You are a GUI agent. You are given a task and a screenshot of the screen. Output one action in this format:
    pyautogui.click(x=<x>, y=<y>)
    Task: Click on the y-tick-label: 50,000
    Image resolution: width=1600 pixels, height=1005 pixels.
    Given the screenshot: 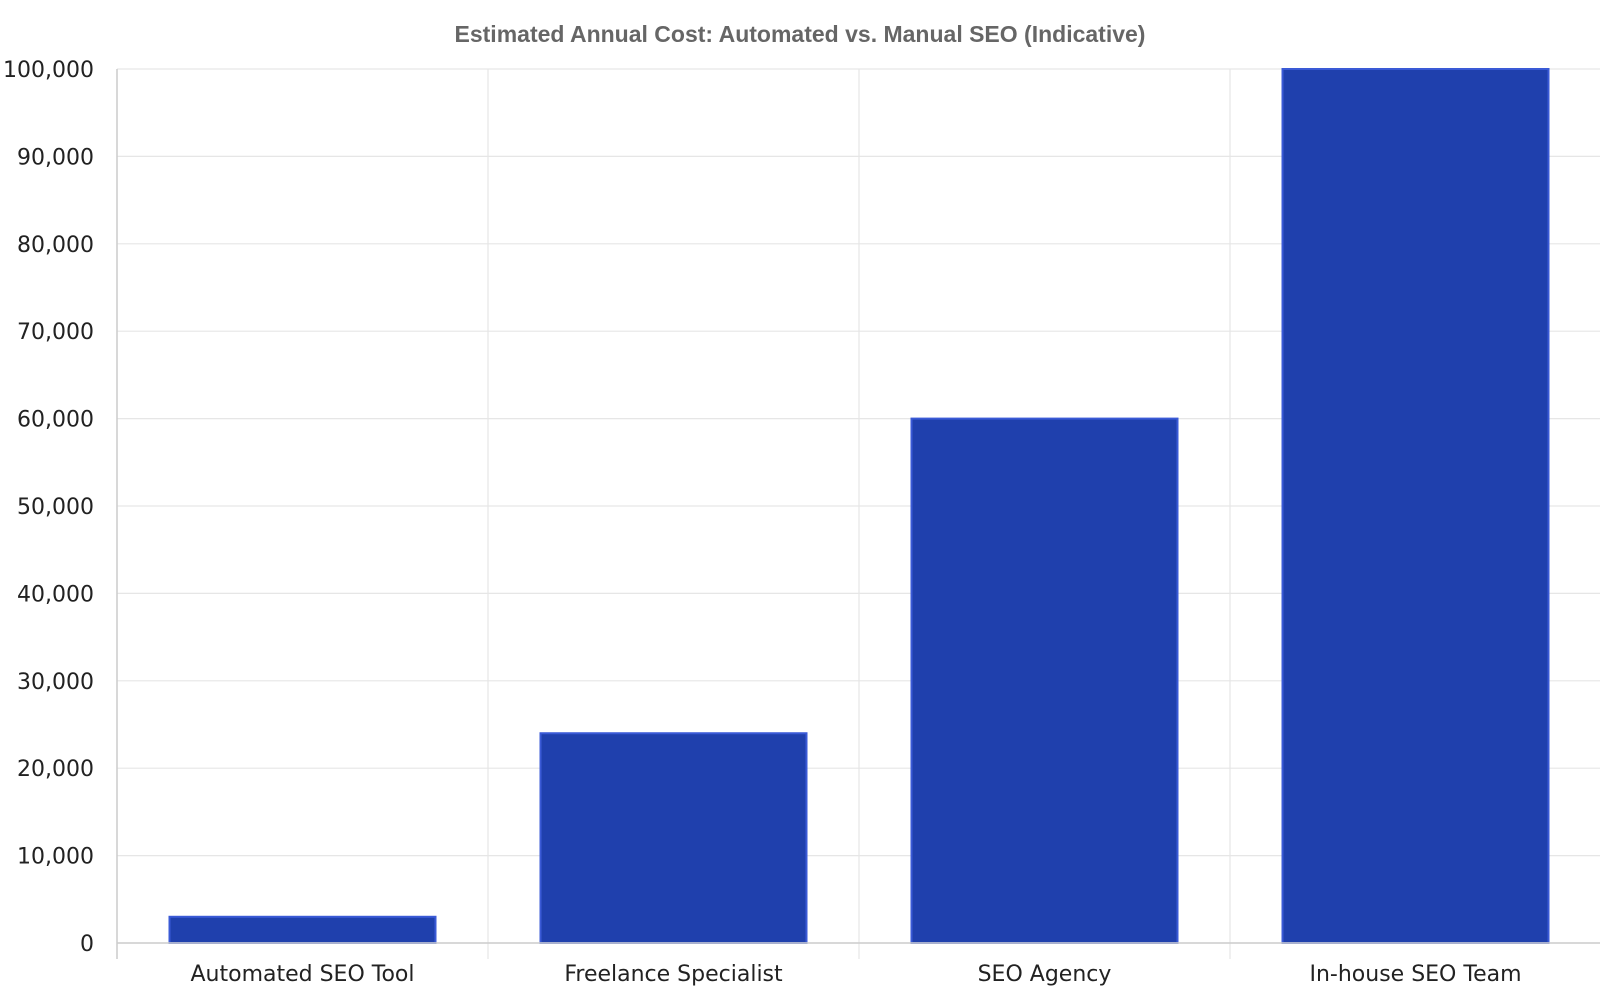 What is the action you would take?
    pyautogui.click(x=55, y=507)
    